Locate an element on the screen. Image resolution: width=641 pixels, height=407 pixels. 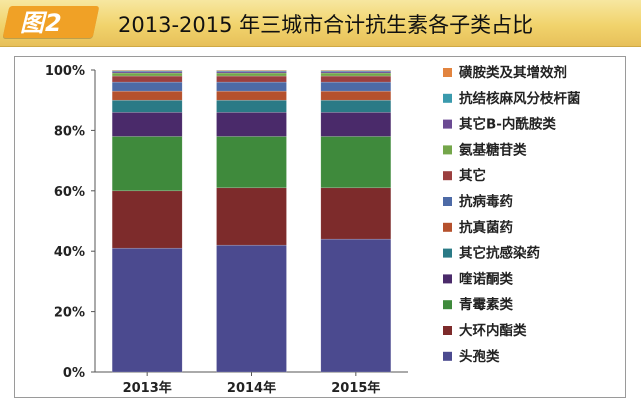
y-tick-label: 0% is located at coordinates (74, 373).